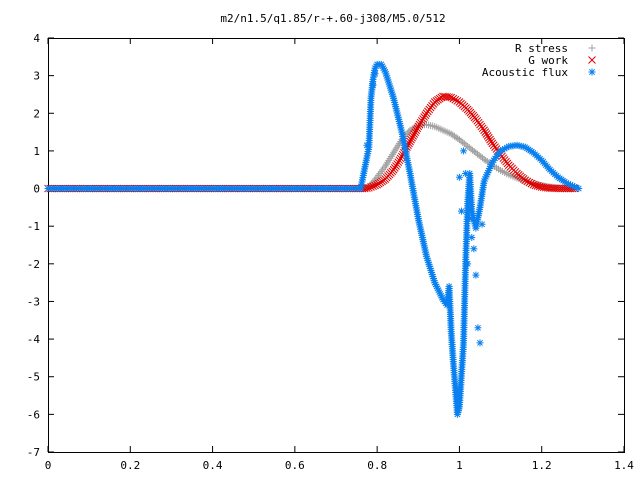 The width and height of the screenshot is (640, 480). Describe the element at coordinates (542, 465) in the screenshot. I see `x-tick-label: 1.2` at that location.